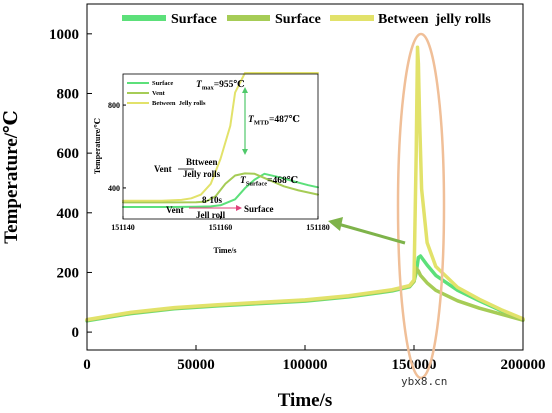  What do you see at coordinates (179, 103) in the screenshot?
I see `inset-legend-label-between: Between Jelly rolls` at bounding box center [179, 103].